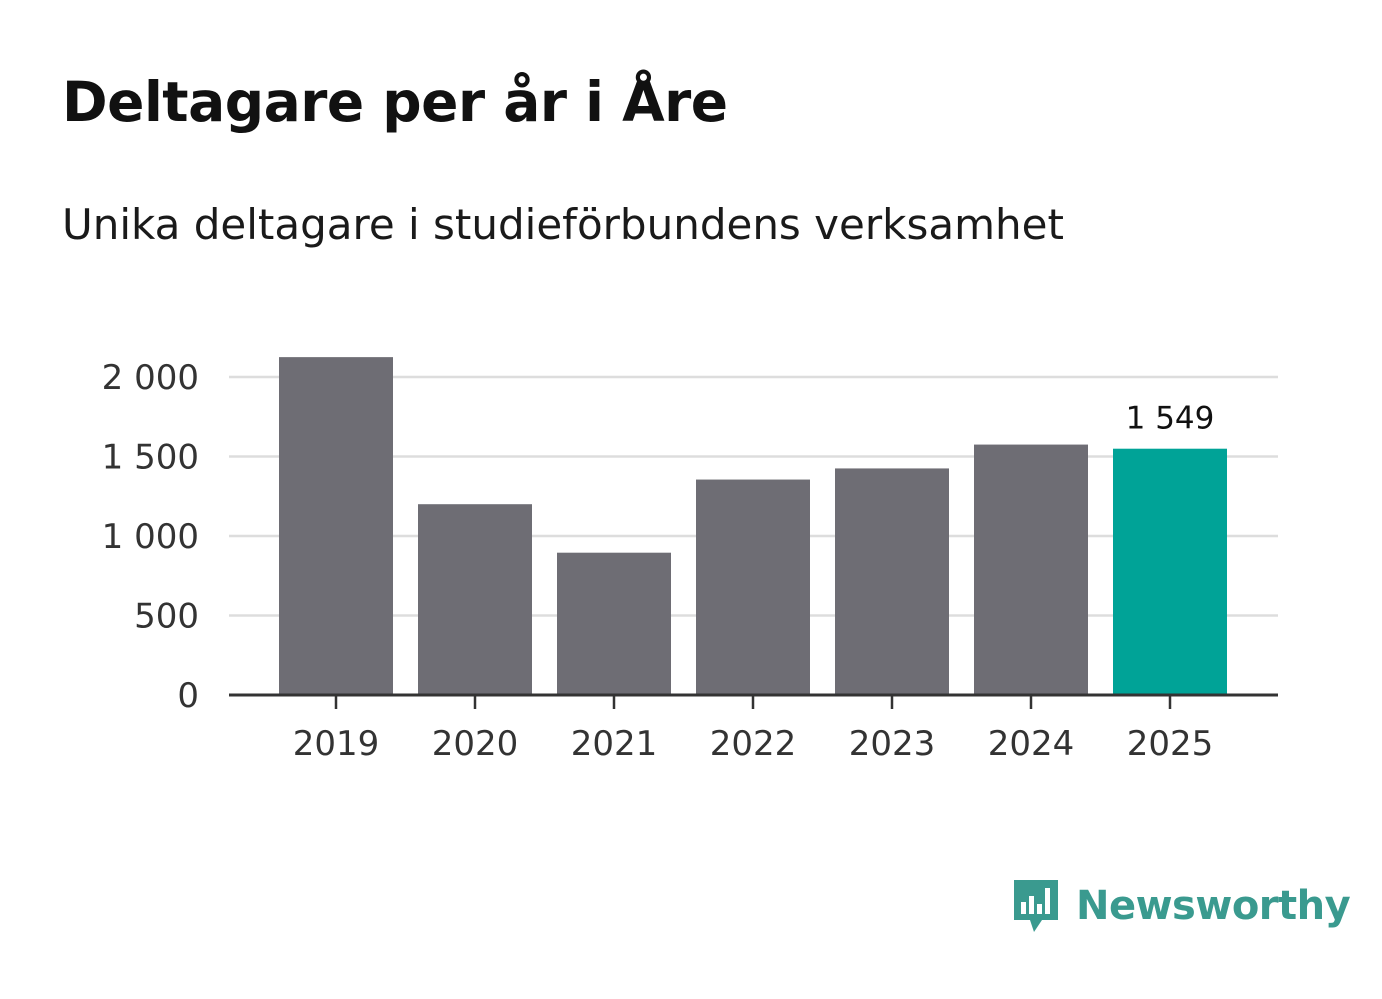 Image resolution: width=1382 pixels, height=999 pixels. What do you see at coordinates (753, 701) in the screenshot?
I see `x-axis` at bounding box center [753, 701].